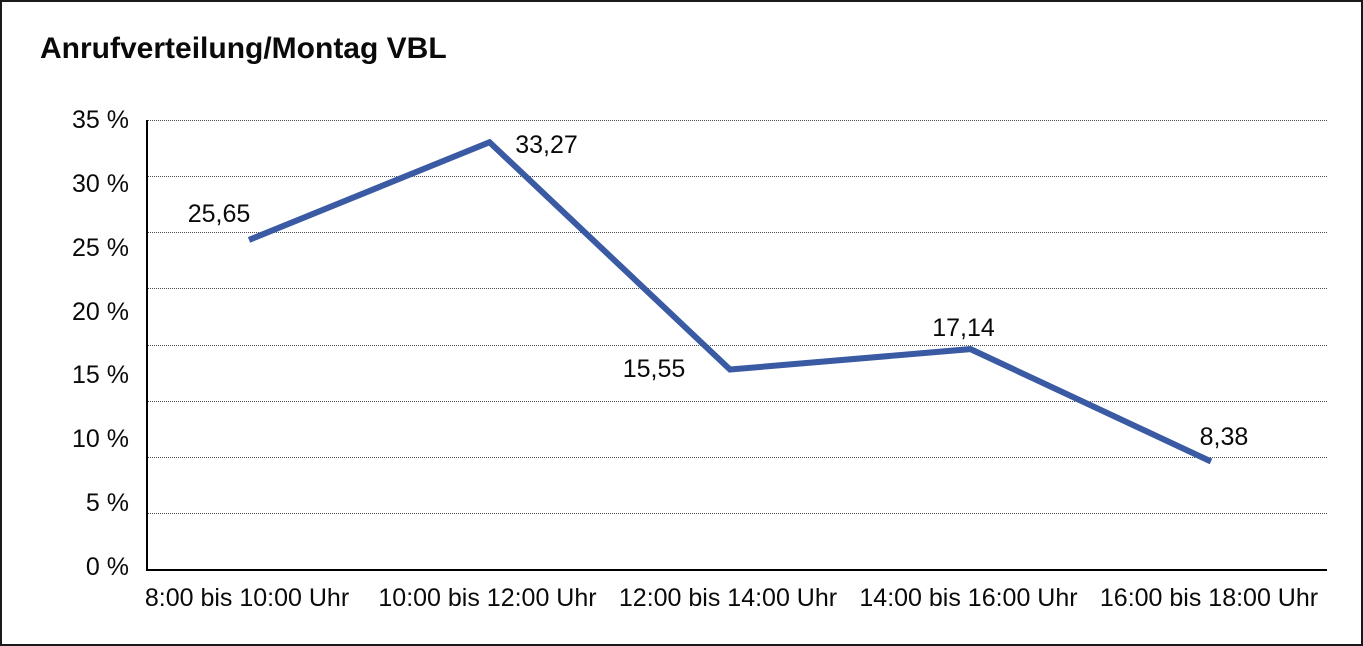 This screenshot has width=1363, height=646. I want to click on x-axis-tick-label: 12:00 bis 14:00 Uhr, so click(728, 598).